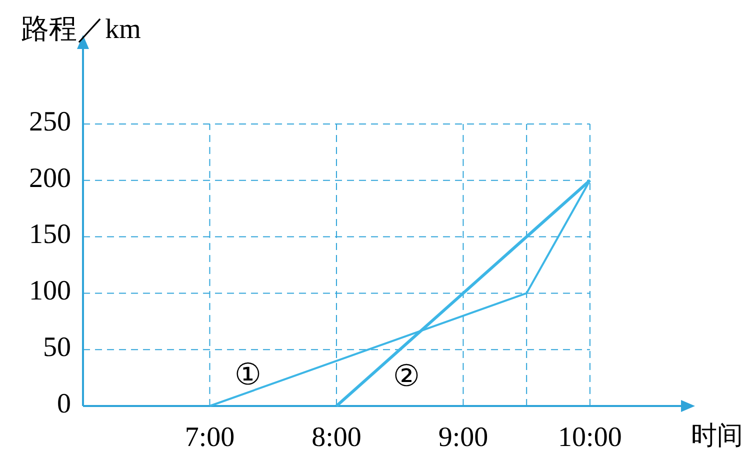 The image size is (756, 455). What do you see at coordinates (209, 437) in the screenshot?
I see `x-tick-label: 7:00` at bounding box center [209, 437].